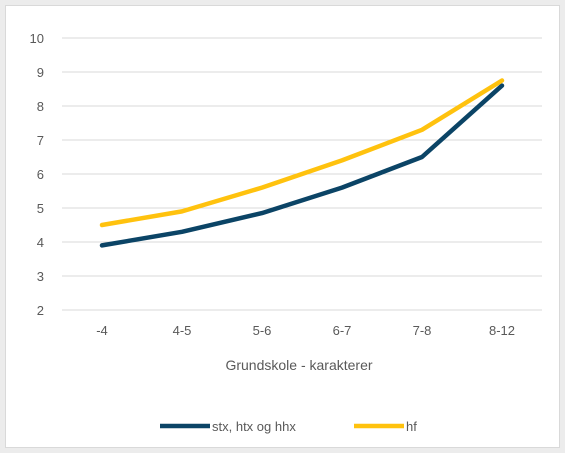 The width and height of the screenshot is (565, 453). What do you see at coordinates (422, 330) in the screenshot?
I see `x-tick-label: 7-8` at bounding box center [422, 330].